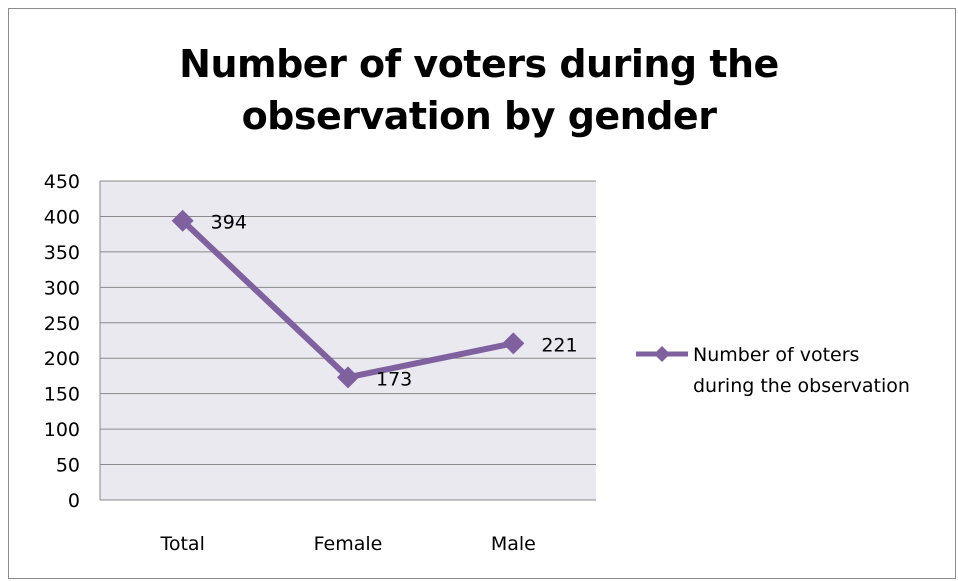  I want to click on data-labels: 394 173 221, so click(394, 301).